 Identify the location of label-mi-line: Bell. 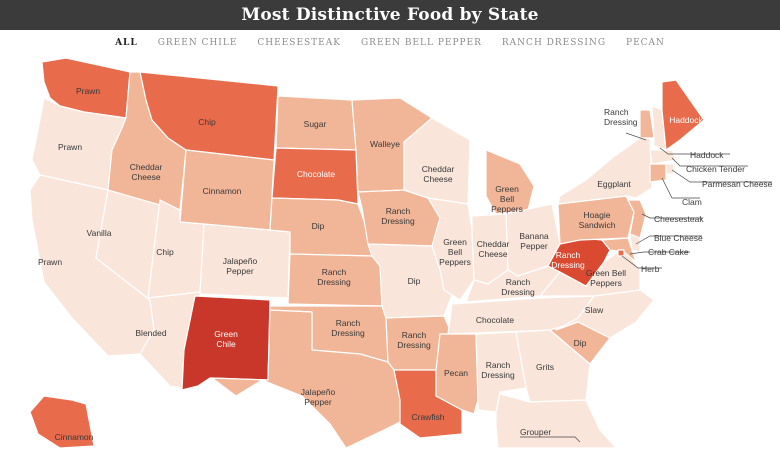
(507, 199).